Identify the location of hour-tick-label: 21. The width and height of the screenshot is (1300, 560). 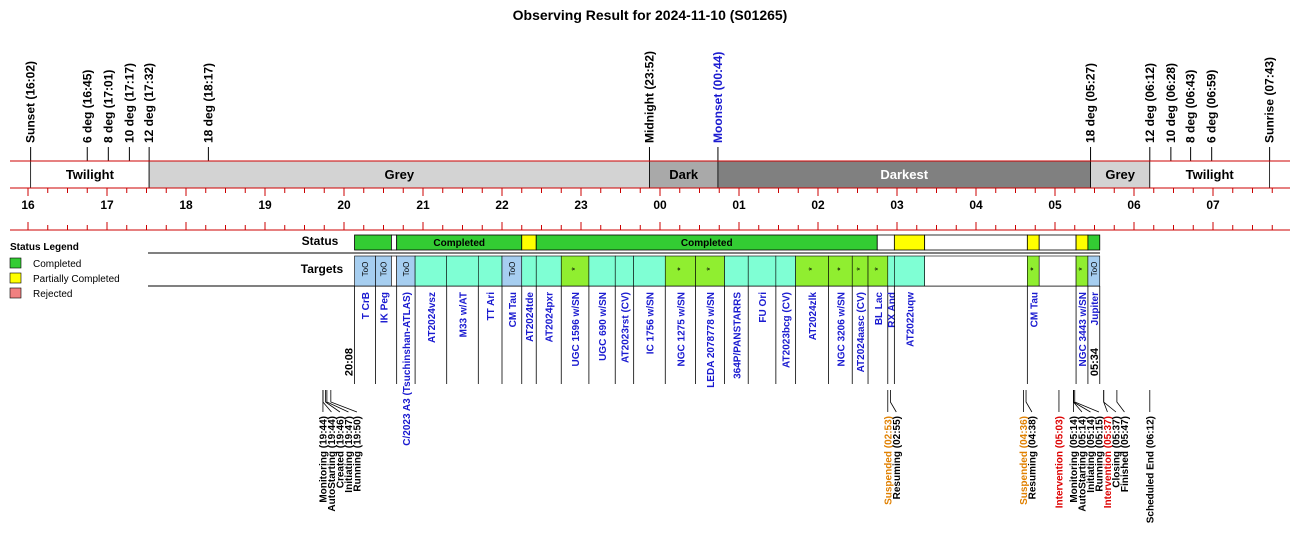
(423, 205).